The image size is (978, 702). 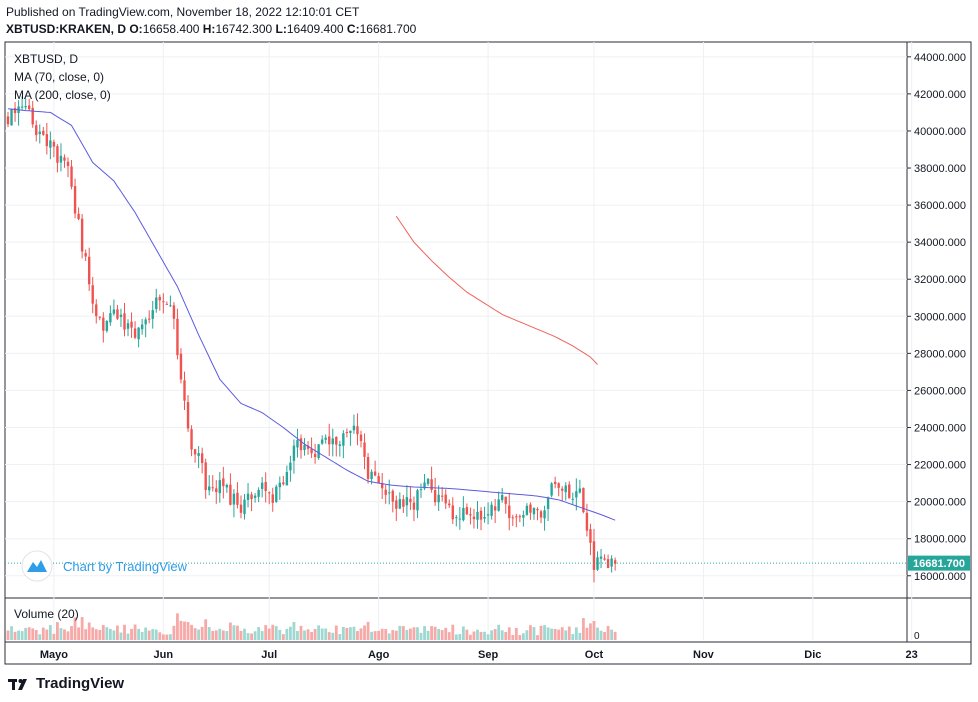 I want to click on last-price-tag, so click(x=939, y=563).